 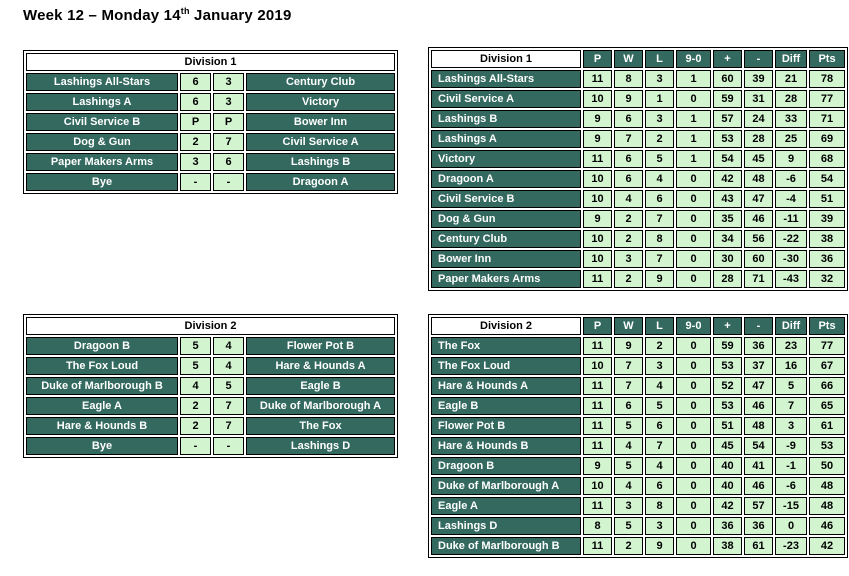 What do you see at coordinates (157, 15) in the screenshot?
I see `page-title: Week 12 – Monday 14th January 2019` at bounding box center [157, 15].